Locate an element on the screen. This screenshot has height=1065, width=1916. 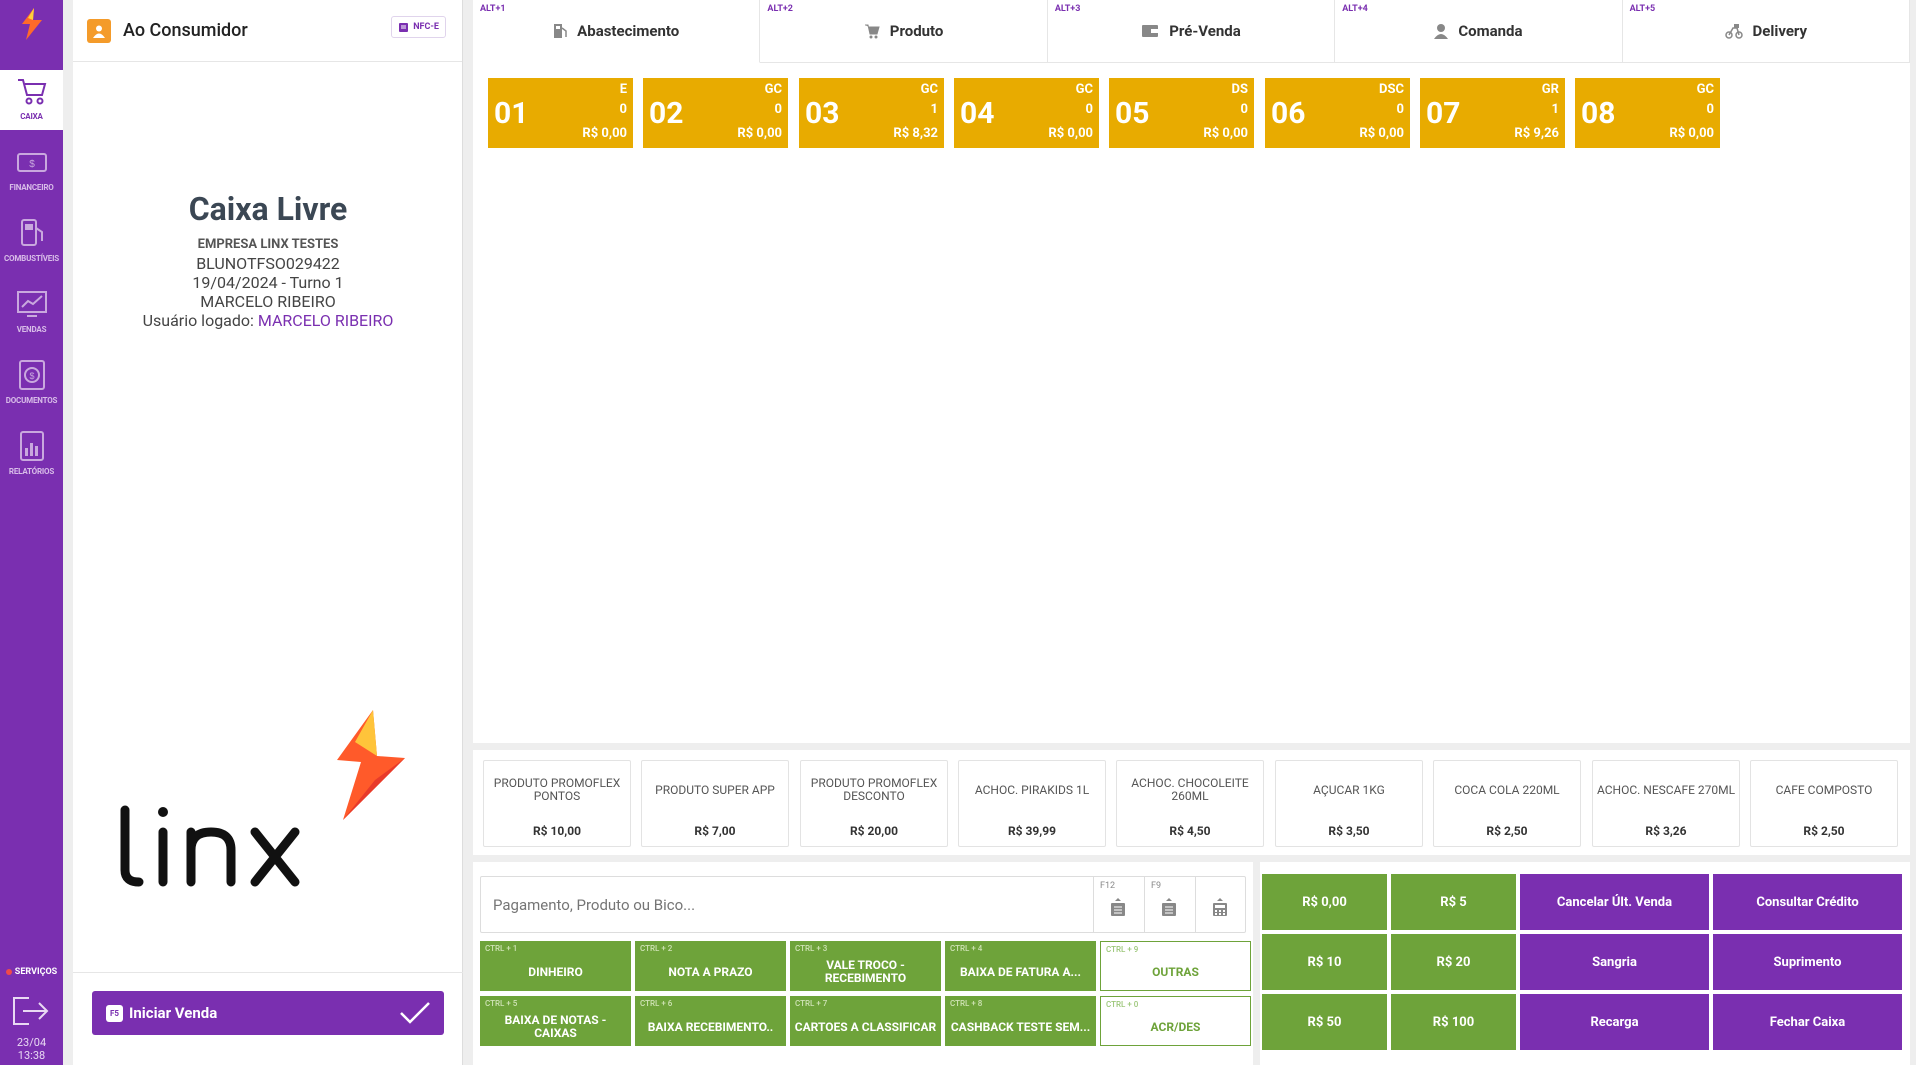
product-name: PRODUTO SUPER APP is located at coordinates (715, 789).